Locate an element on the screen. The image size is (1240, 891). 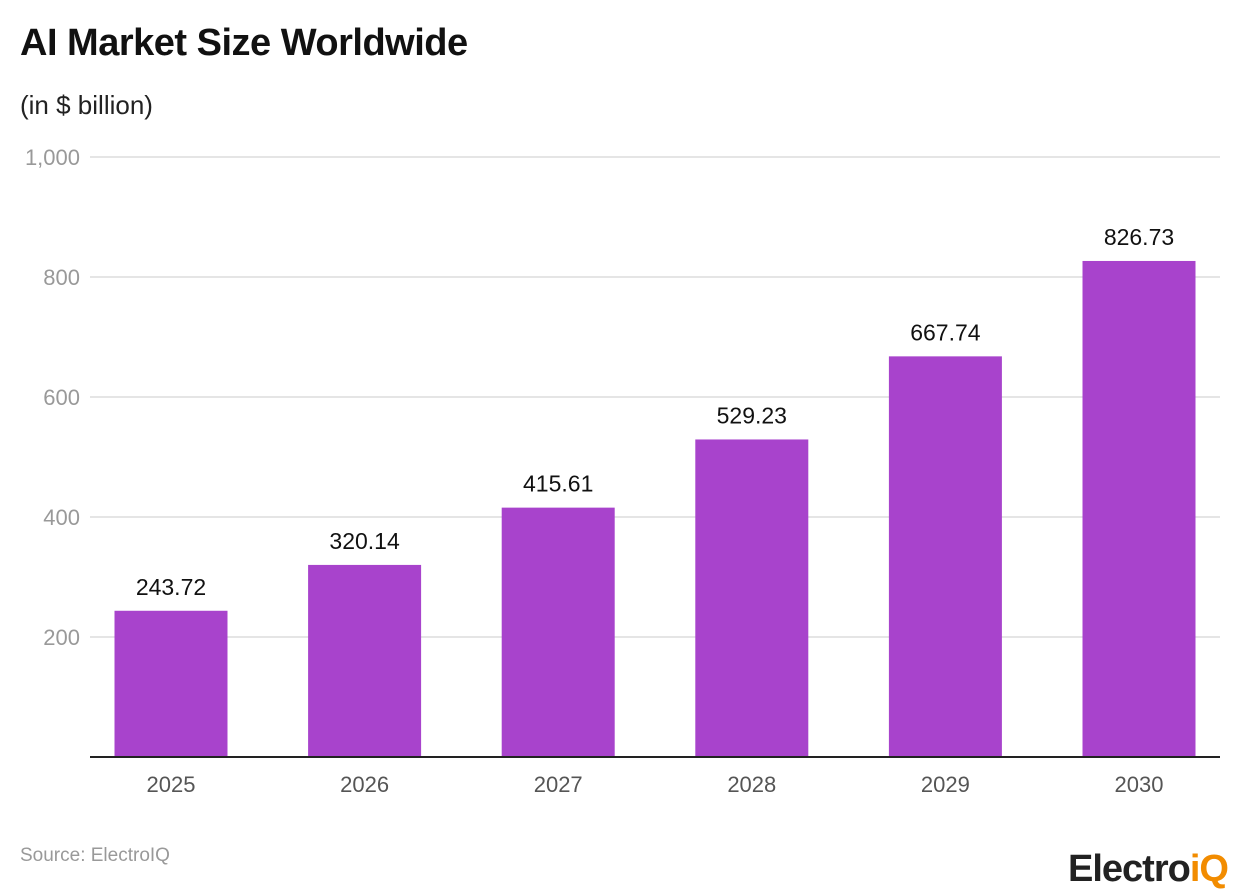
data-label: 243.72 is located at coordinates (171, 587).